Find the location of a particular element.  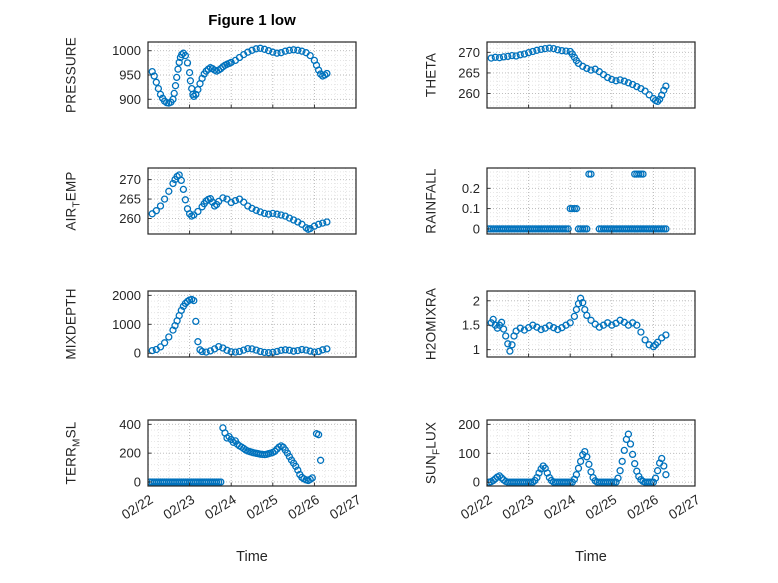

markers-theta is located at coordinates (578, 75).